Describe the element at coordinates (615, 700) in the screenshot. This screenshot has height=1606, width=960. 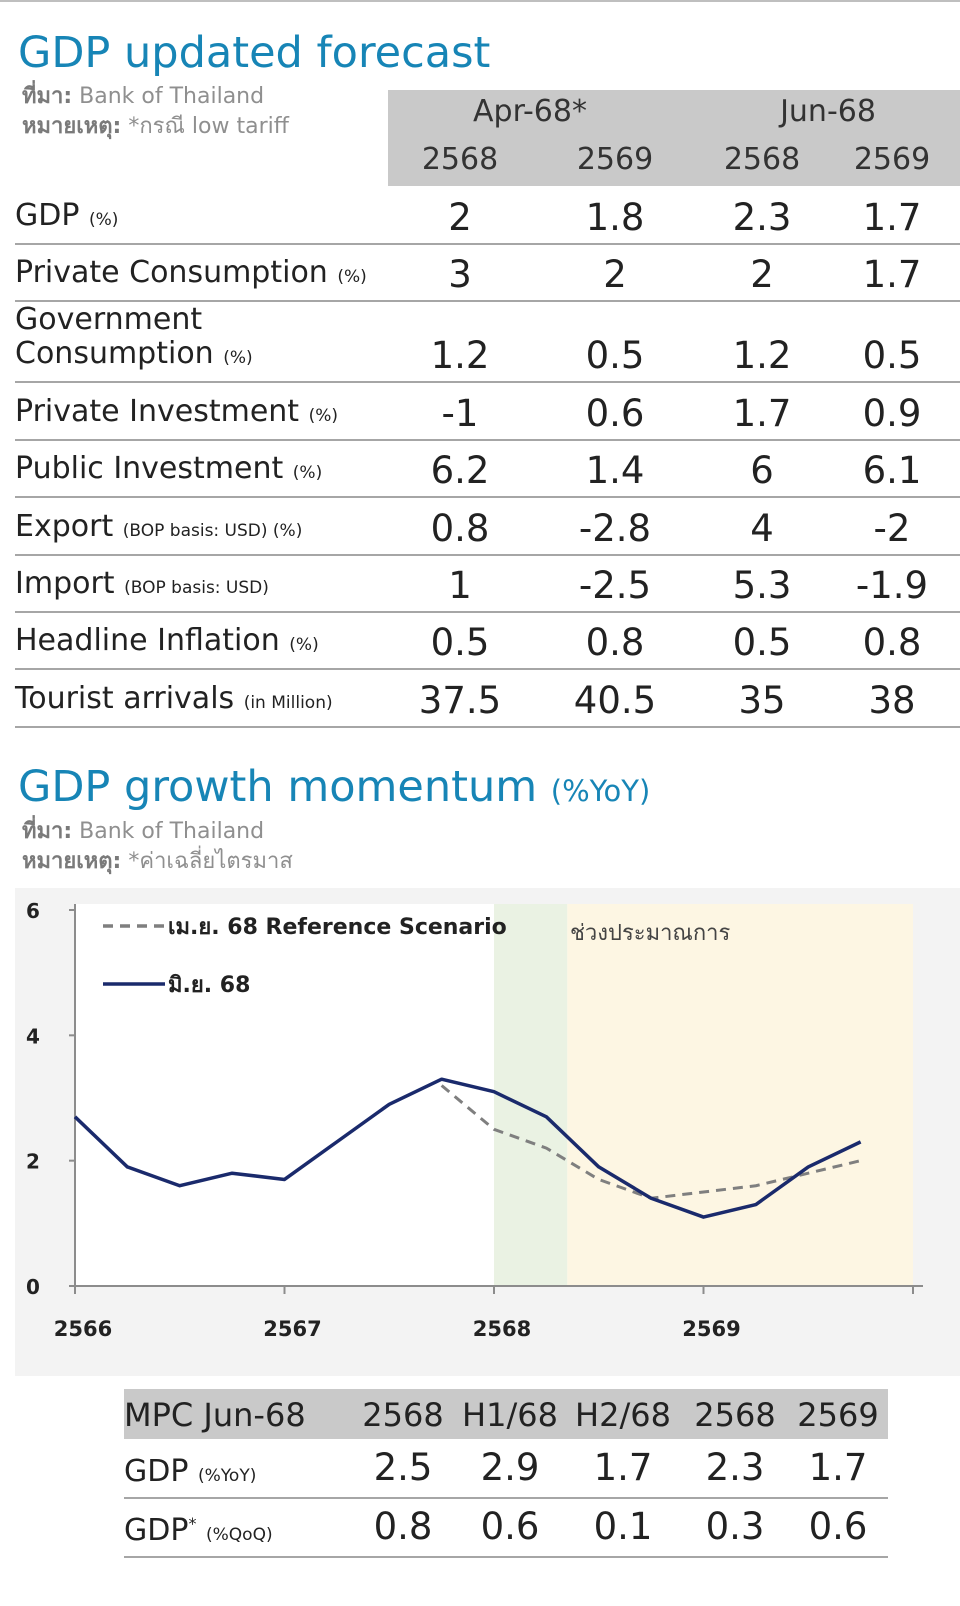
I see `row-value: 40.5` at that location.